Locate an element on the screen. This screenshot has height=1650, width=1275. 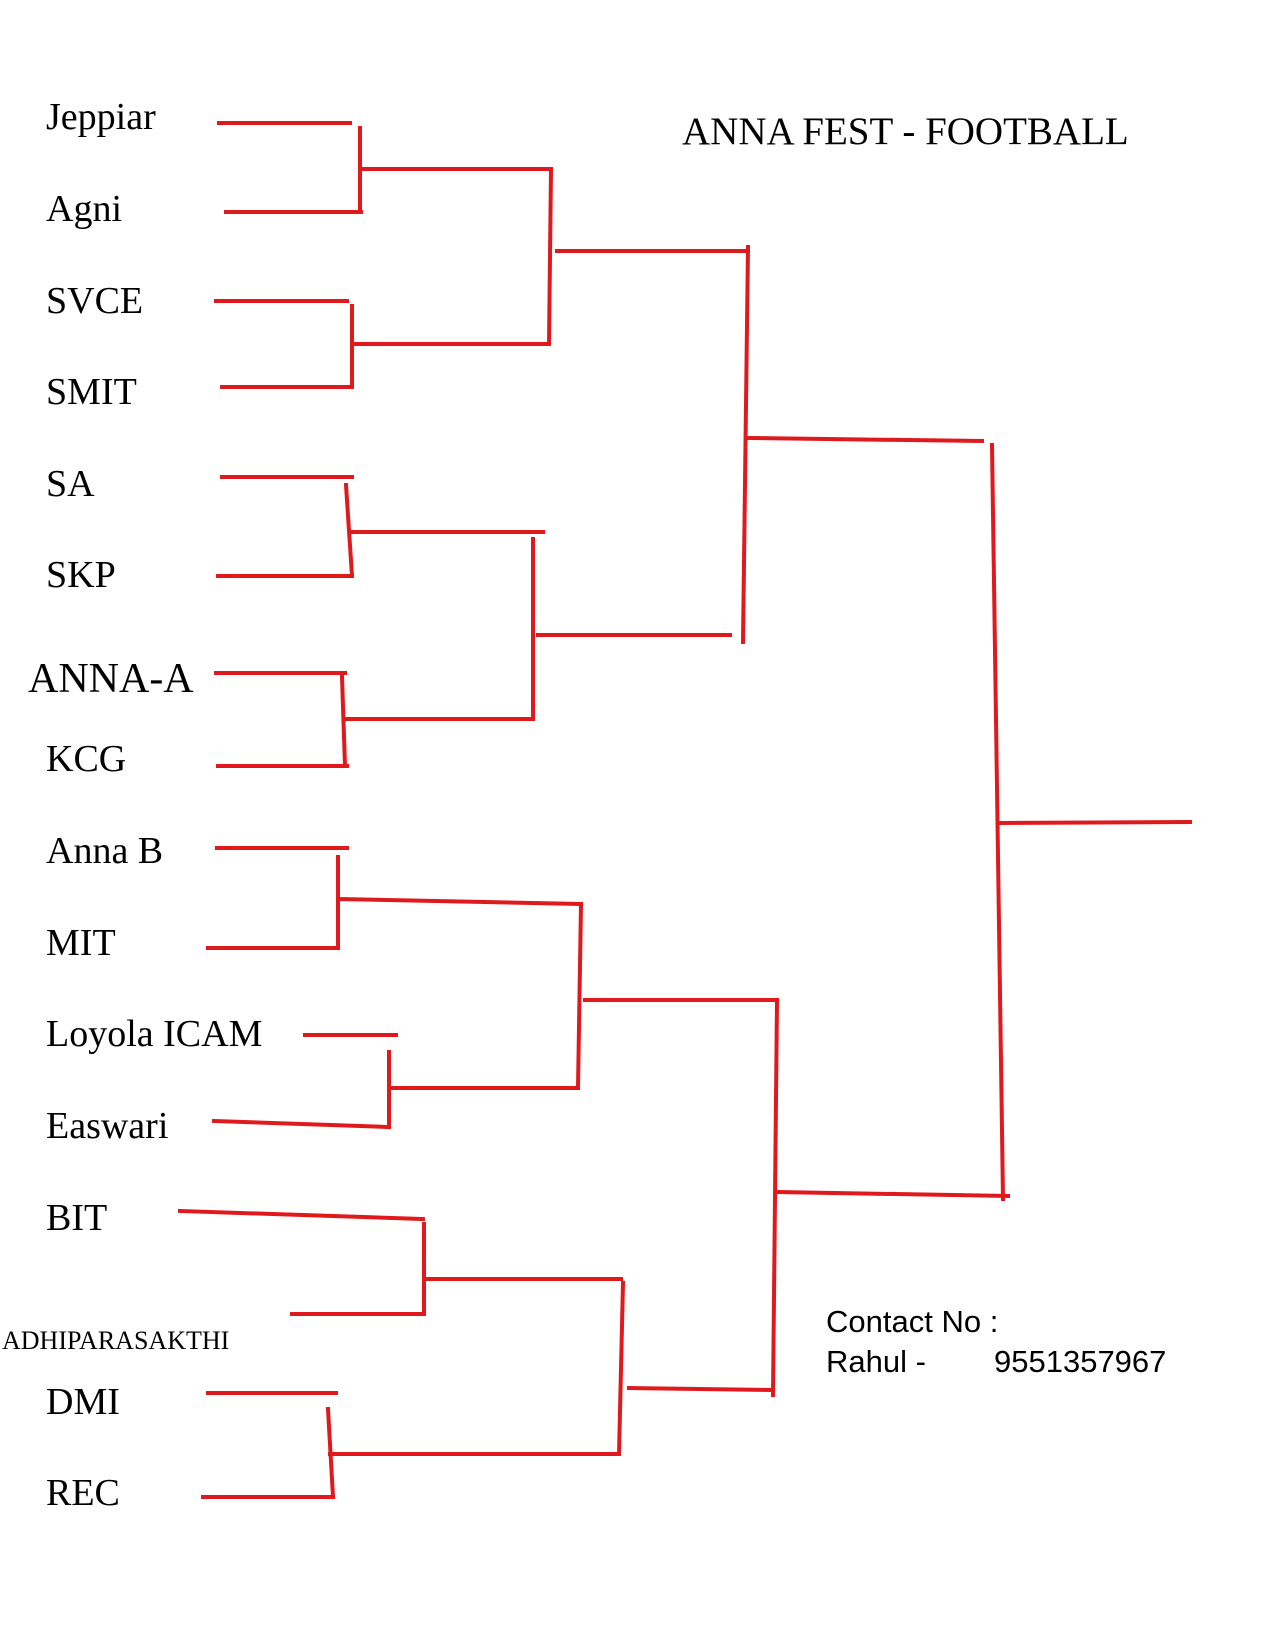
team-loyola-icam: Loyola ICAM is located at coordinates (154, 1034).